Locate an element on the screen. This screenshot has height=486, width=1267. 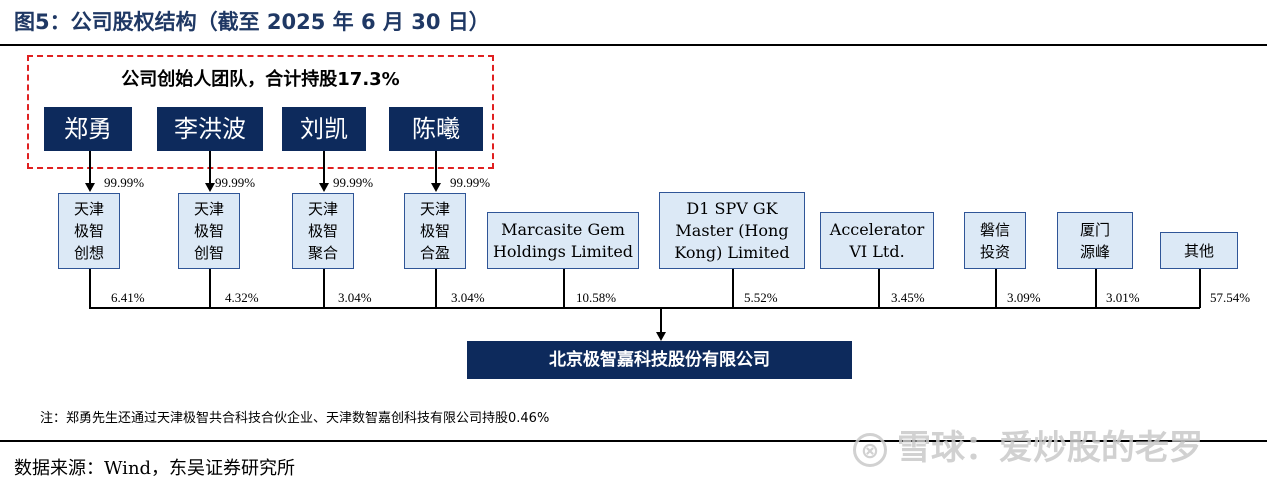
ownership-bus-line is located at coordinates (644, 308).